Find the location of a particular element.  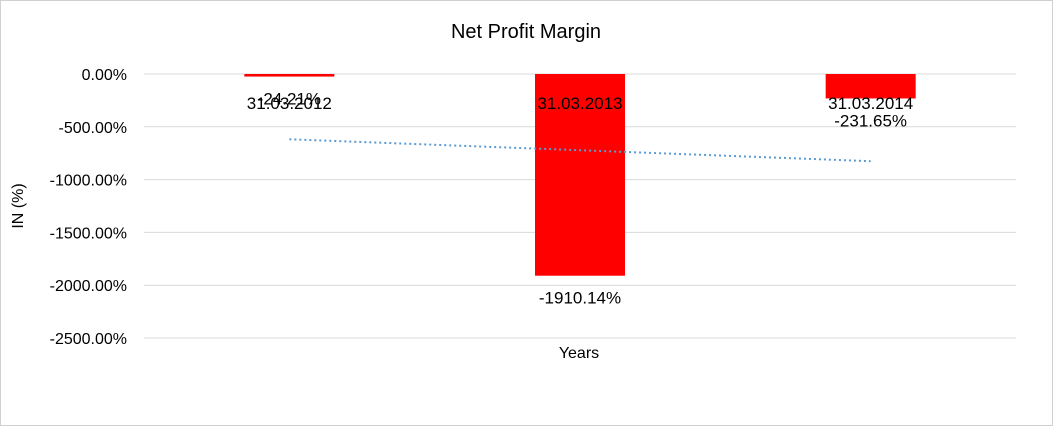

category-label: 31.03.2014 is located at coordinates (870, 103).